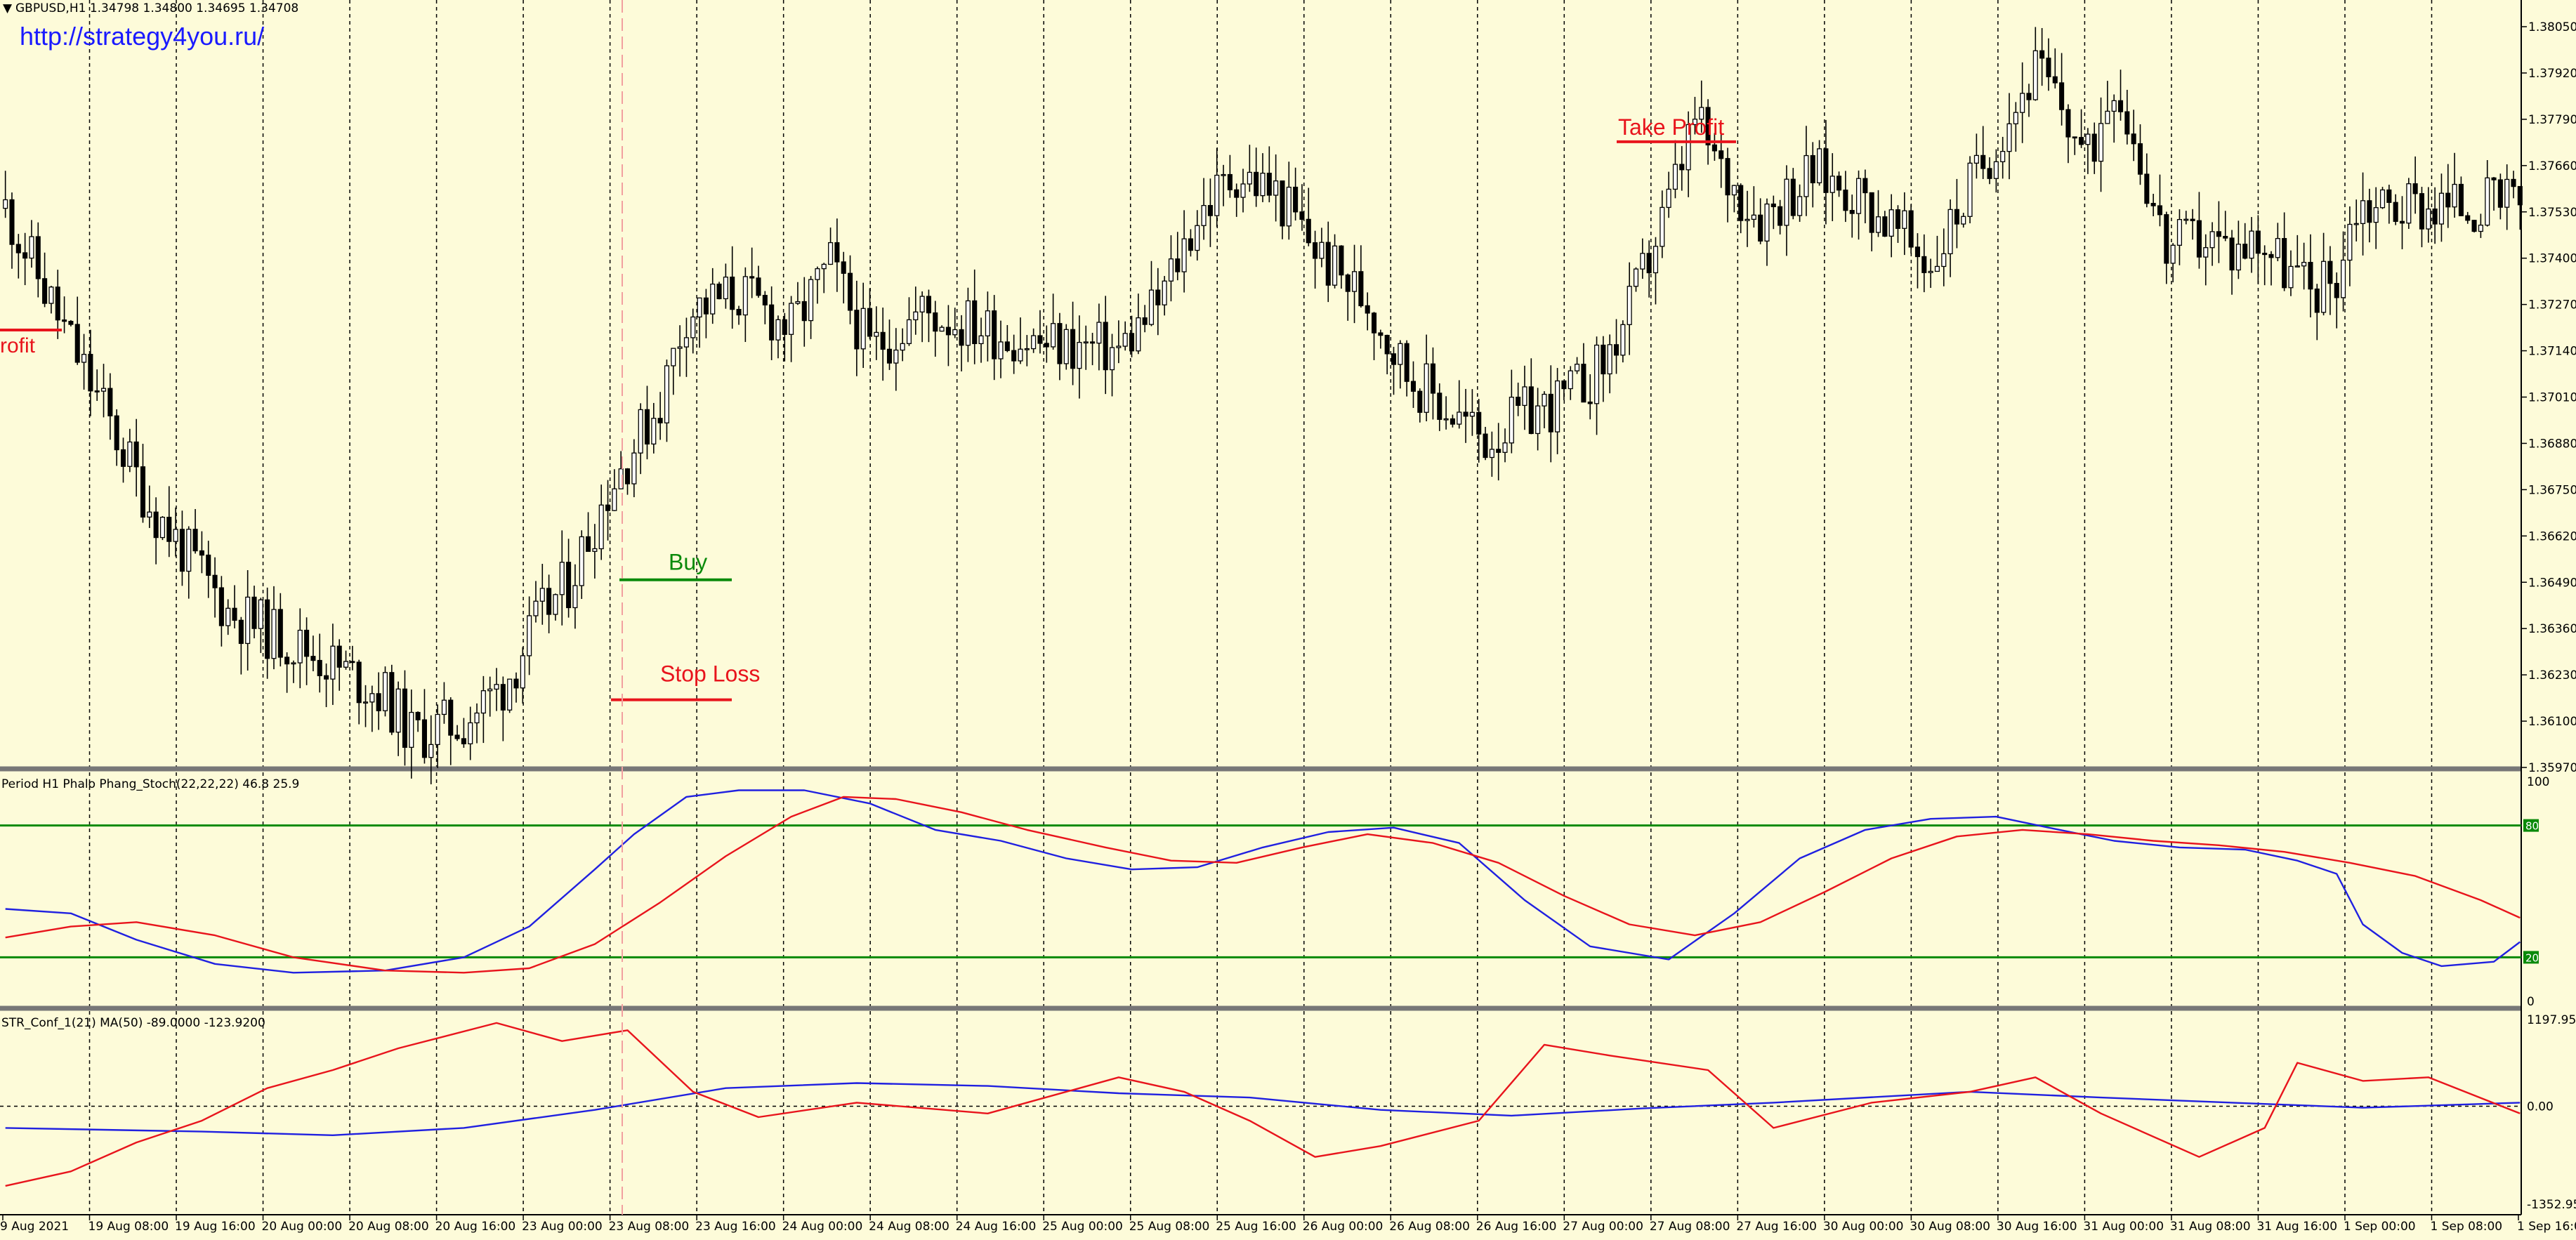 The width and height of the screenshot is (2576, 1240). Describe the element at coordinates (2037, 1227) in the screenshot. I see `time-tick-label: 30 Aug 16:00` at that location.